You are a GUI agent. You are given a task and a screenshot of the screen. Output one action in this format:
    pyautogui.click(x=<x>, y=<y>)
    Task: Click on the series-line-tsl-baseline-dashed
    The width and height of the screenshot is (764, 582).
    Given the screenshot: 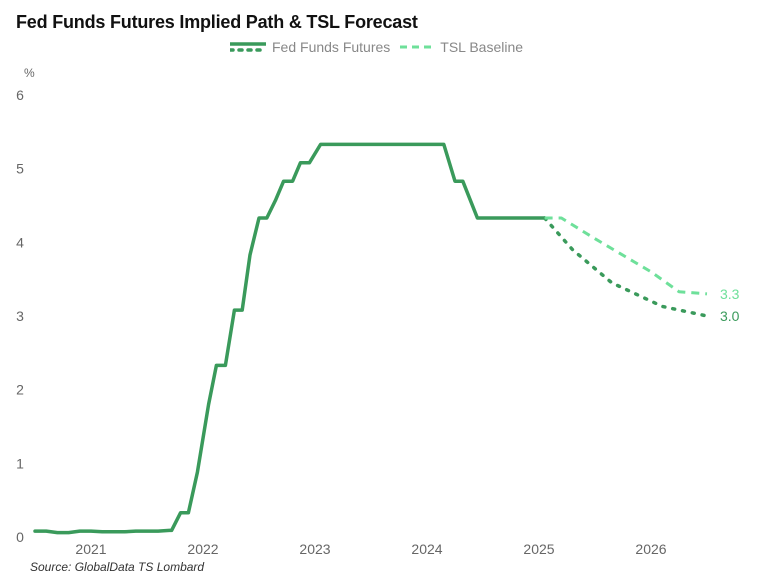 What is the action you would take?
    pyautogui.click(x=626, y=256)
    